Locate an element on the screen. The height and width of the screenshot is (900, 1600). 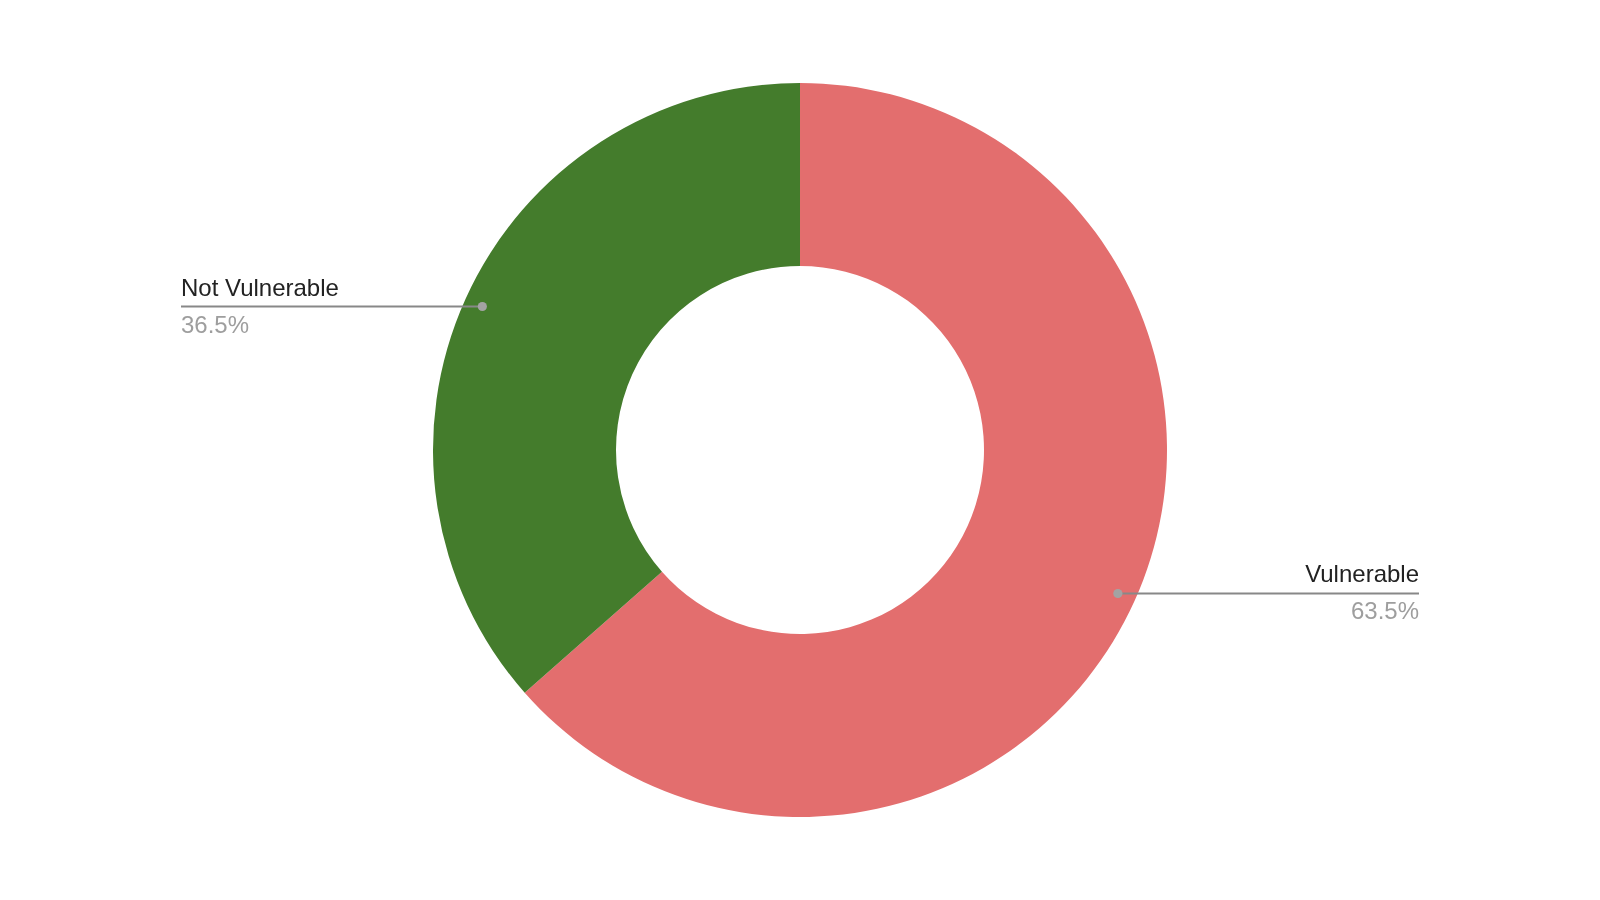
data-label: 63.5% is located at coordinates (1384, 611).